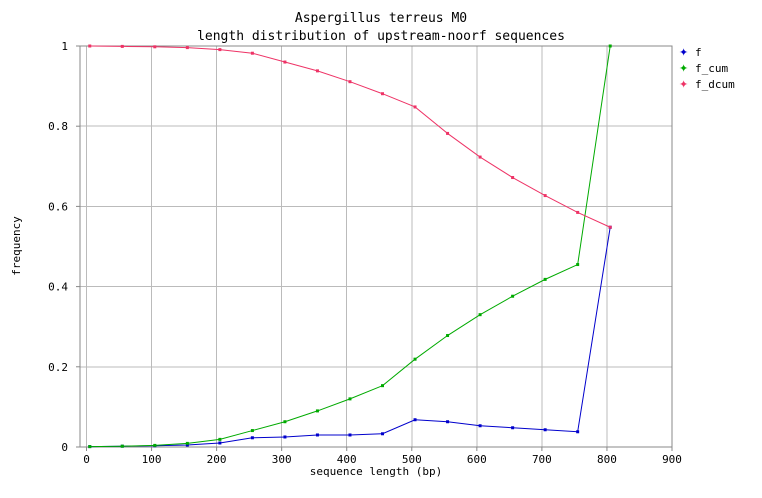 This screenshot has height=498, width=762. I want to click on chart-title: Aspergillus terreus M0, so click(381, 18).